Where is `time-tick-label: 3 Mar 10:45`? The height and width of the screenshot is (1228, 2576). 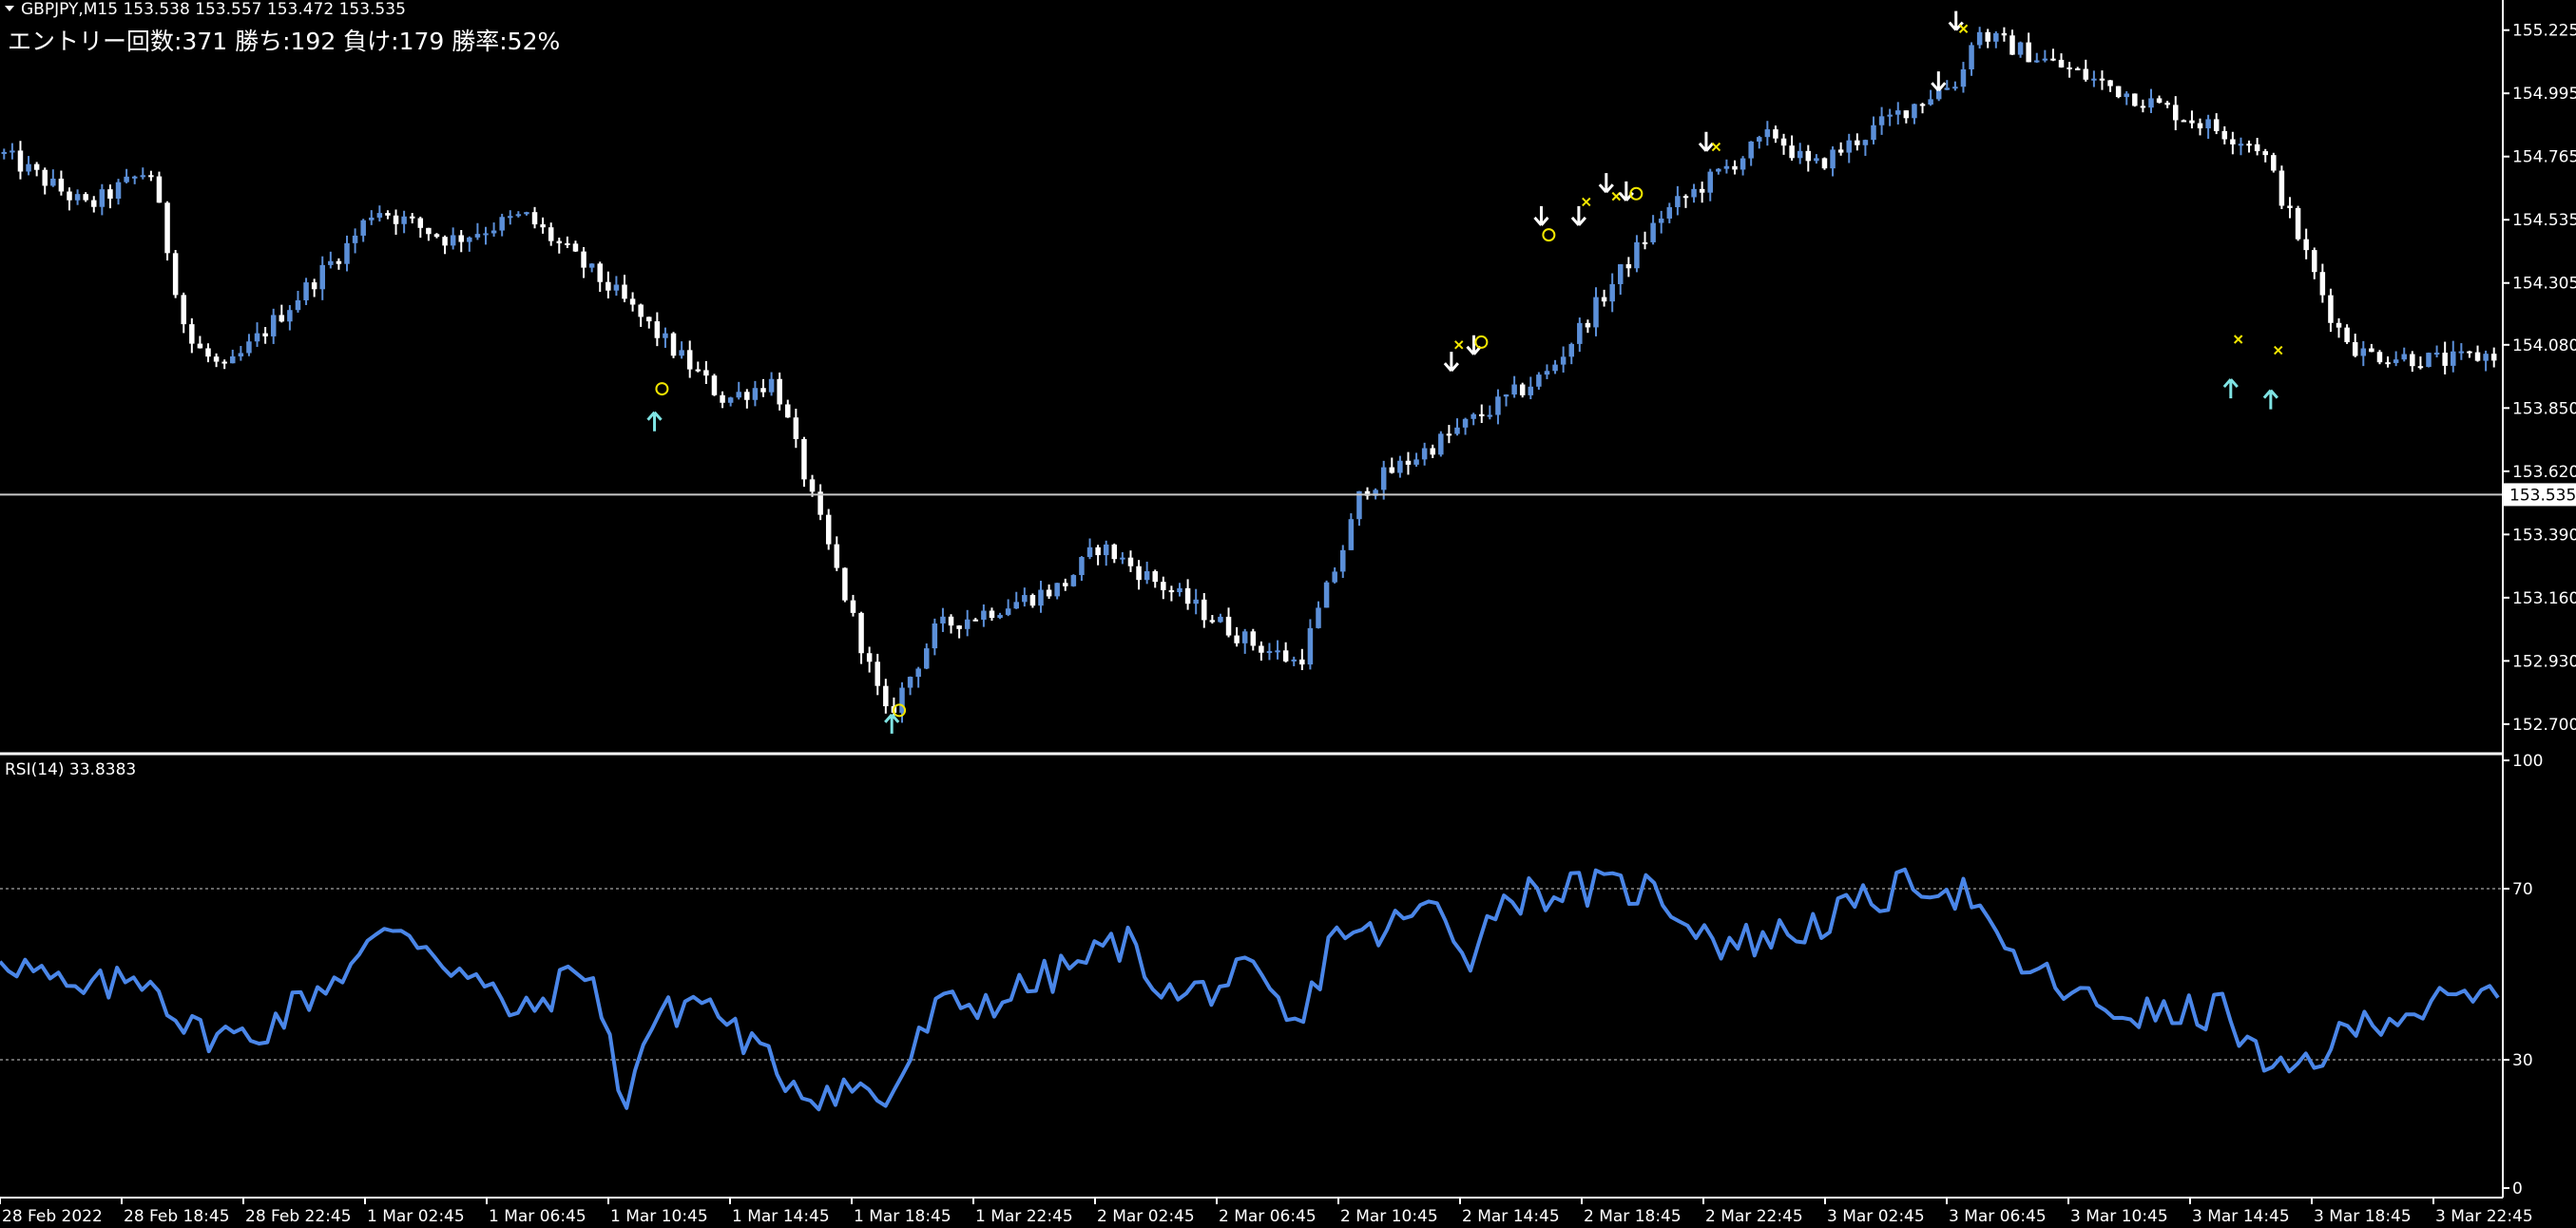 time-tick-label: 3 Mar 10:45 is located at coordinates (2119, 1216).